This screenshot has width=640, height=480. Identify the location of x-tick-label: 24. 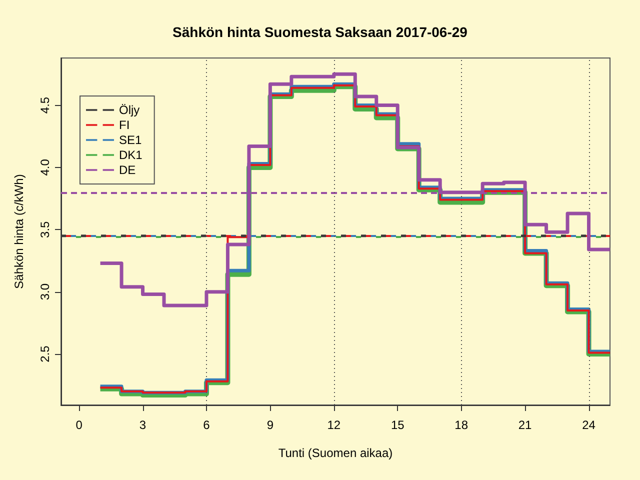
(589, 425).